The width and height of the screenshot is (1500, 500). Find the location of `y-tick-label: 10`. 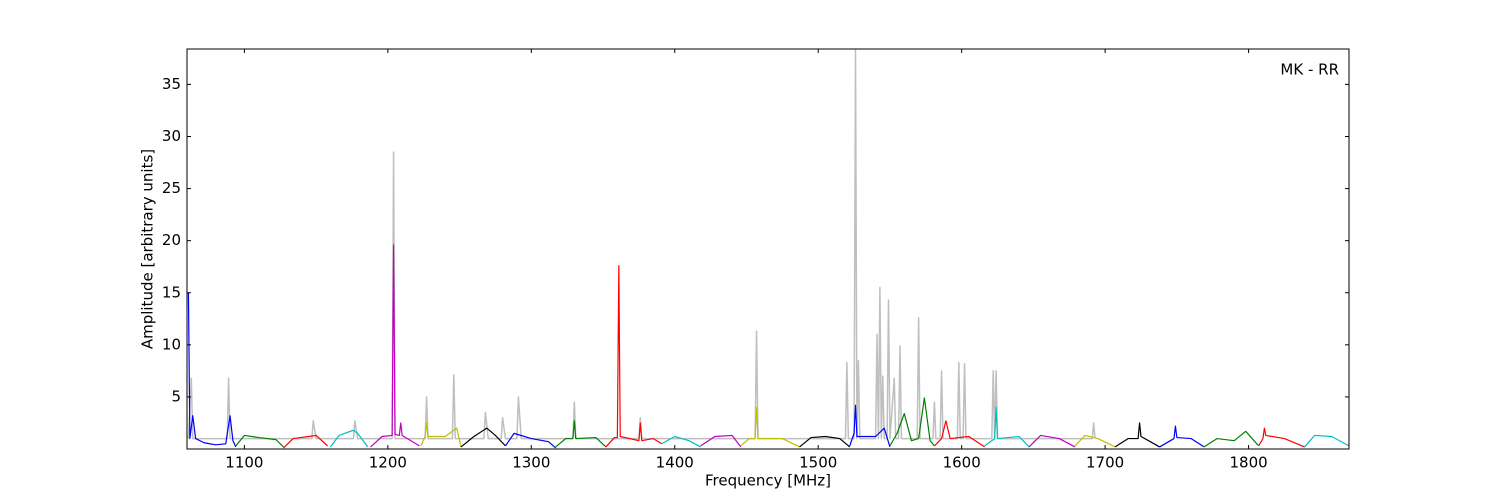

y-tick-label: 10 is located at coordinates (171, 344).